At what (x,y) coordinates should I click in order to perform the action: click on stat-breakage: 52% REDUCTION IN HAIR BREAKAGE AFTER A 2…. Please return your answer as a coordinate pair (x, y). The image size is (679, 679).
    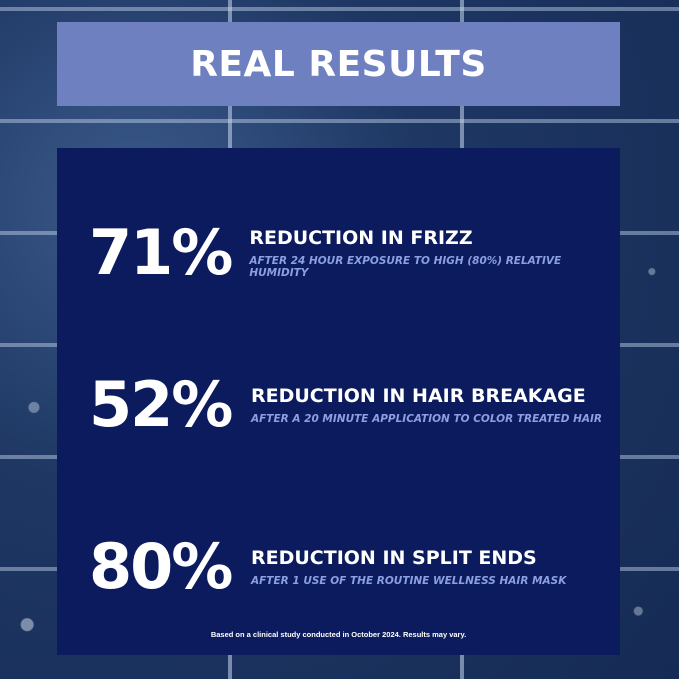
    Looking at the image, I should click on (345, 404).